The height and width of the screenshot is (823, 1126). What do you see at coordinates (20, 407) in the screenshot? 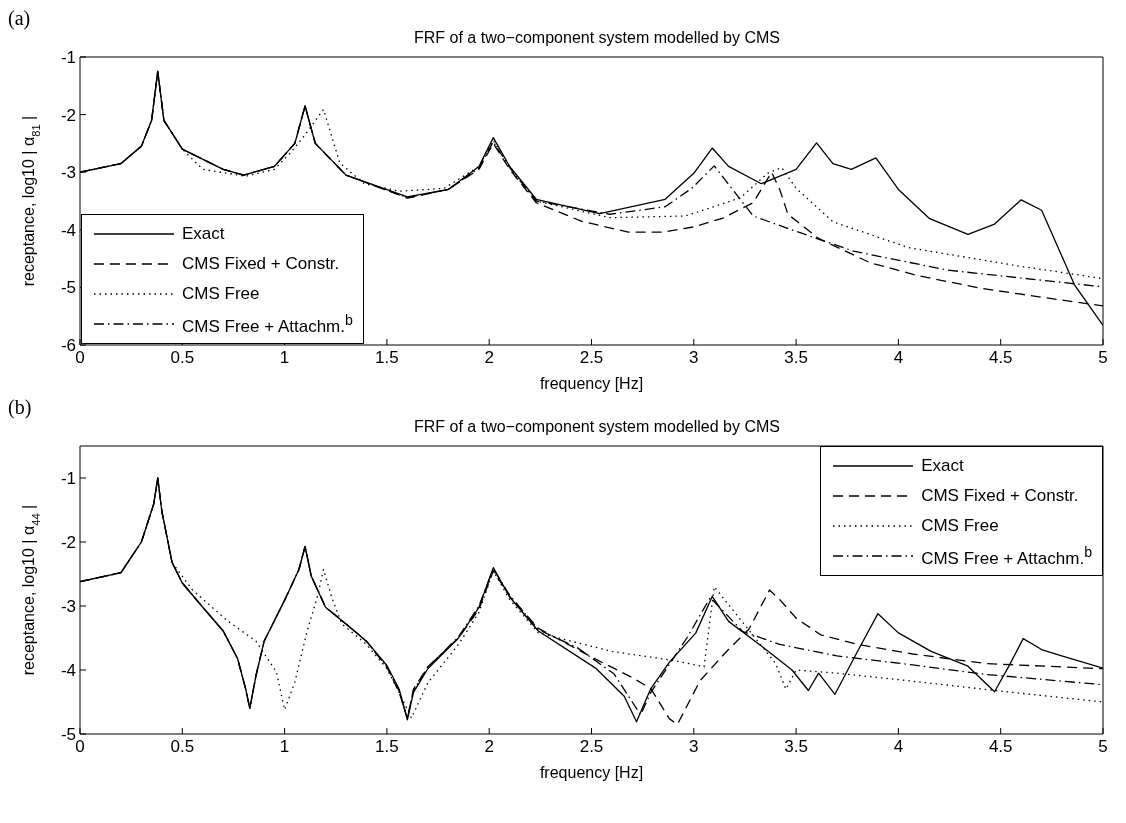
I see `text: (b)` at bounding box center [20, 407].